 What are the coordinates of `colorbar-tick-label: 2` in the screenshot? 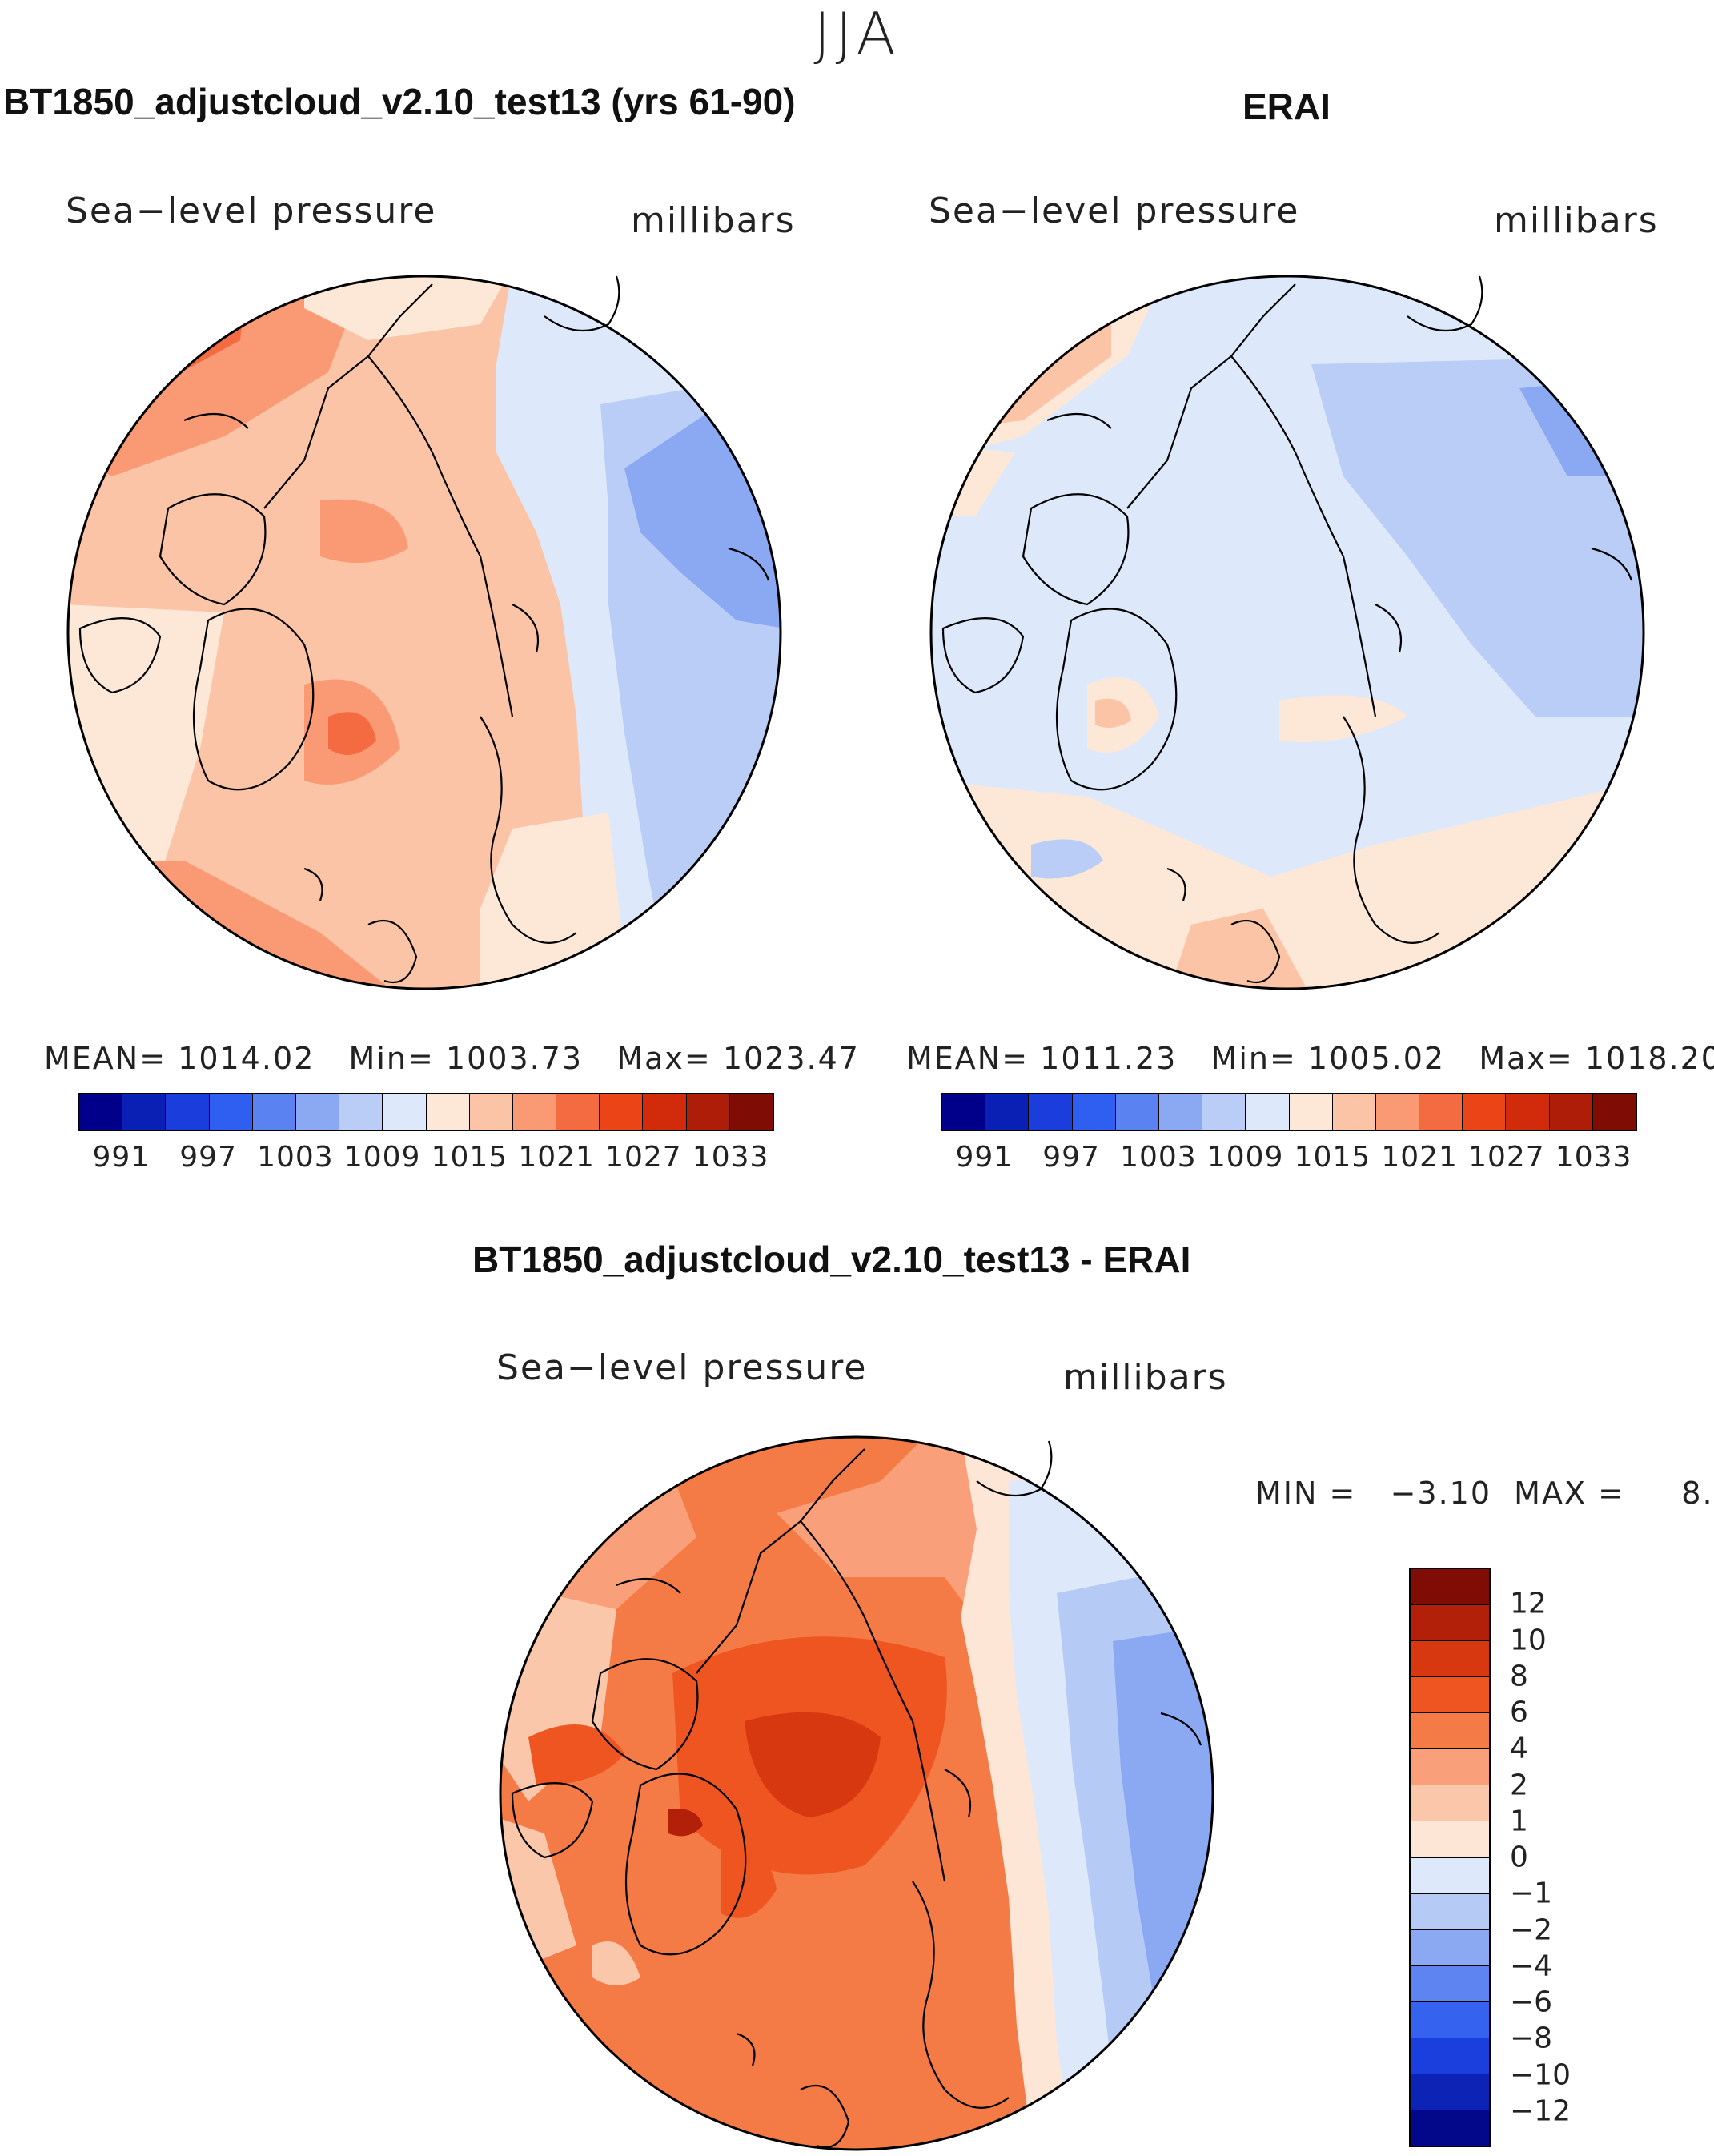 It's located at (1519, 1785).